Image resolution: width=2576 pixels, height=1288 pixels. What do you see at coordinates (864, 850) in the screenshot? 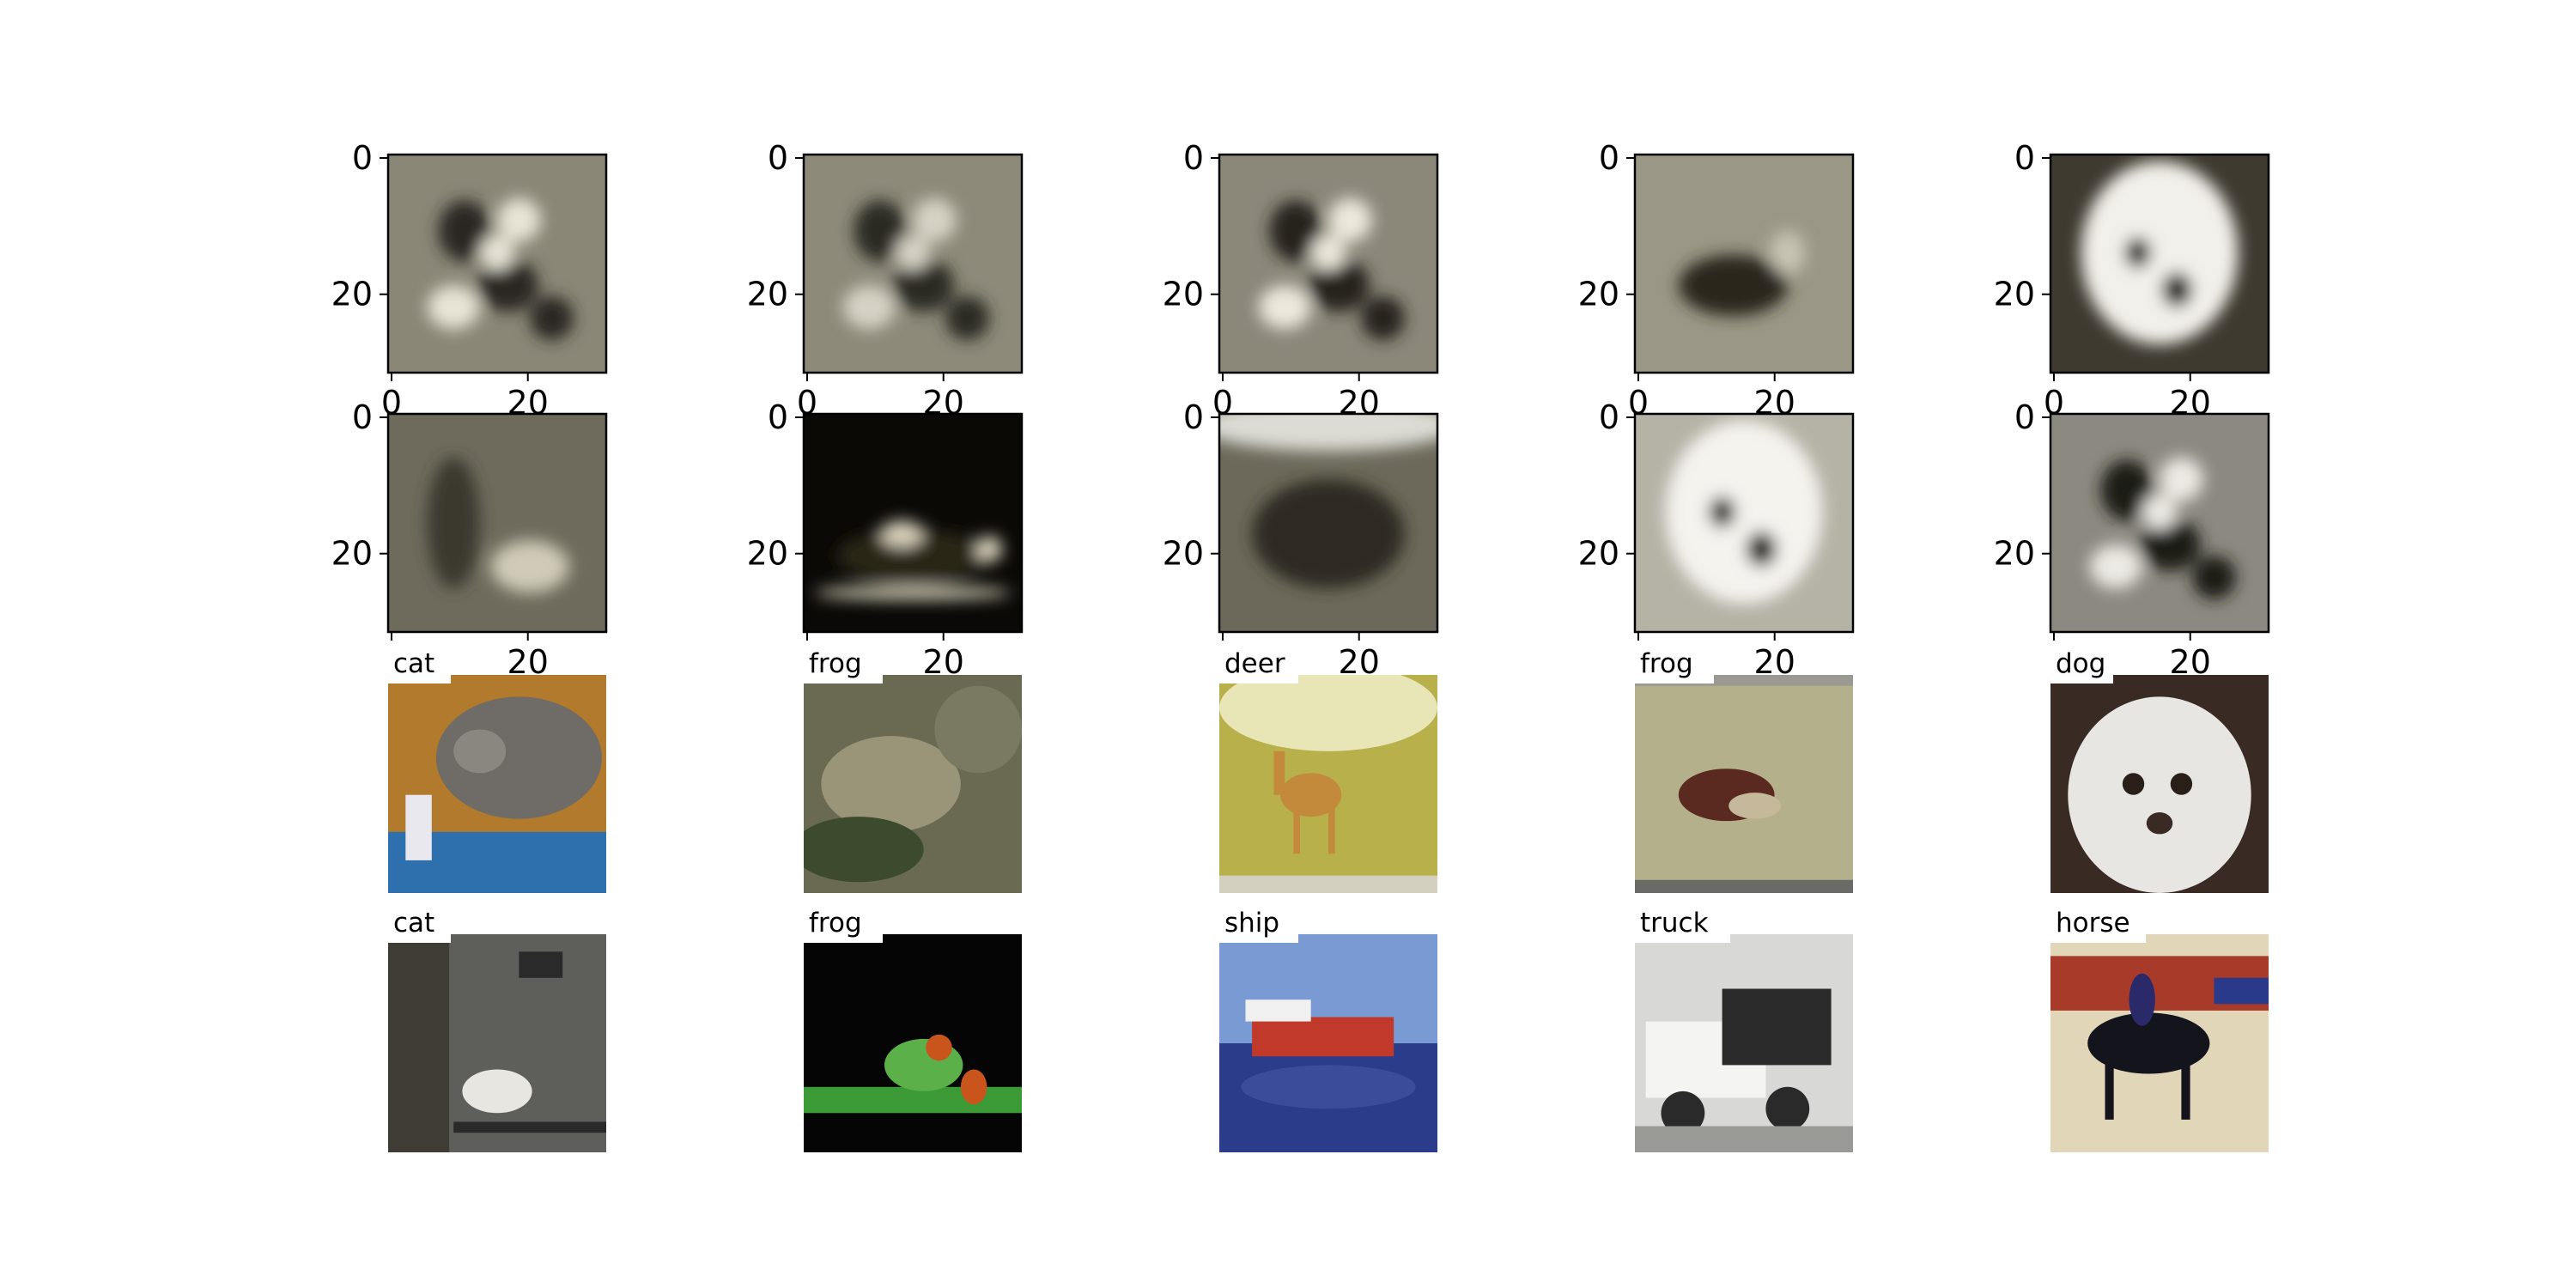
I see `grass` at bounding box center [864, 850].